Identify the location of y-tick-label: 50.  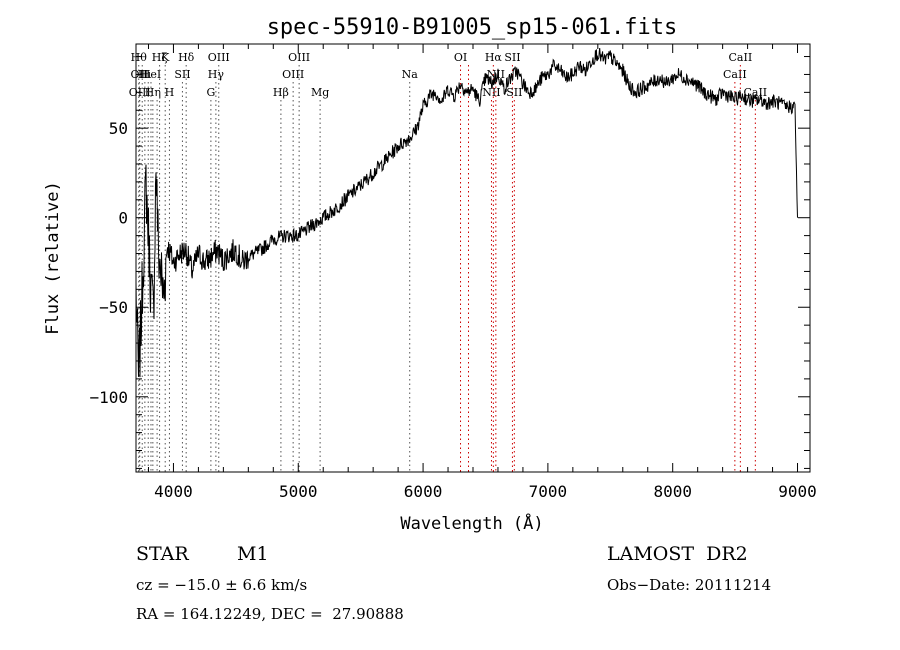
(118, 128).